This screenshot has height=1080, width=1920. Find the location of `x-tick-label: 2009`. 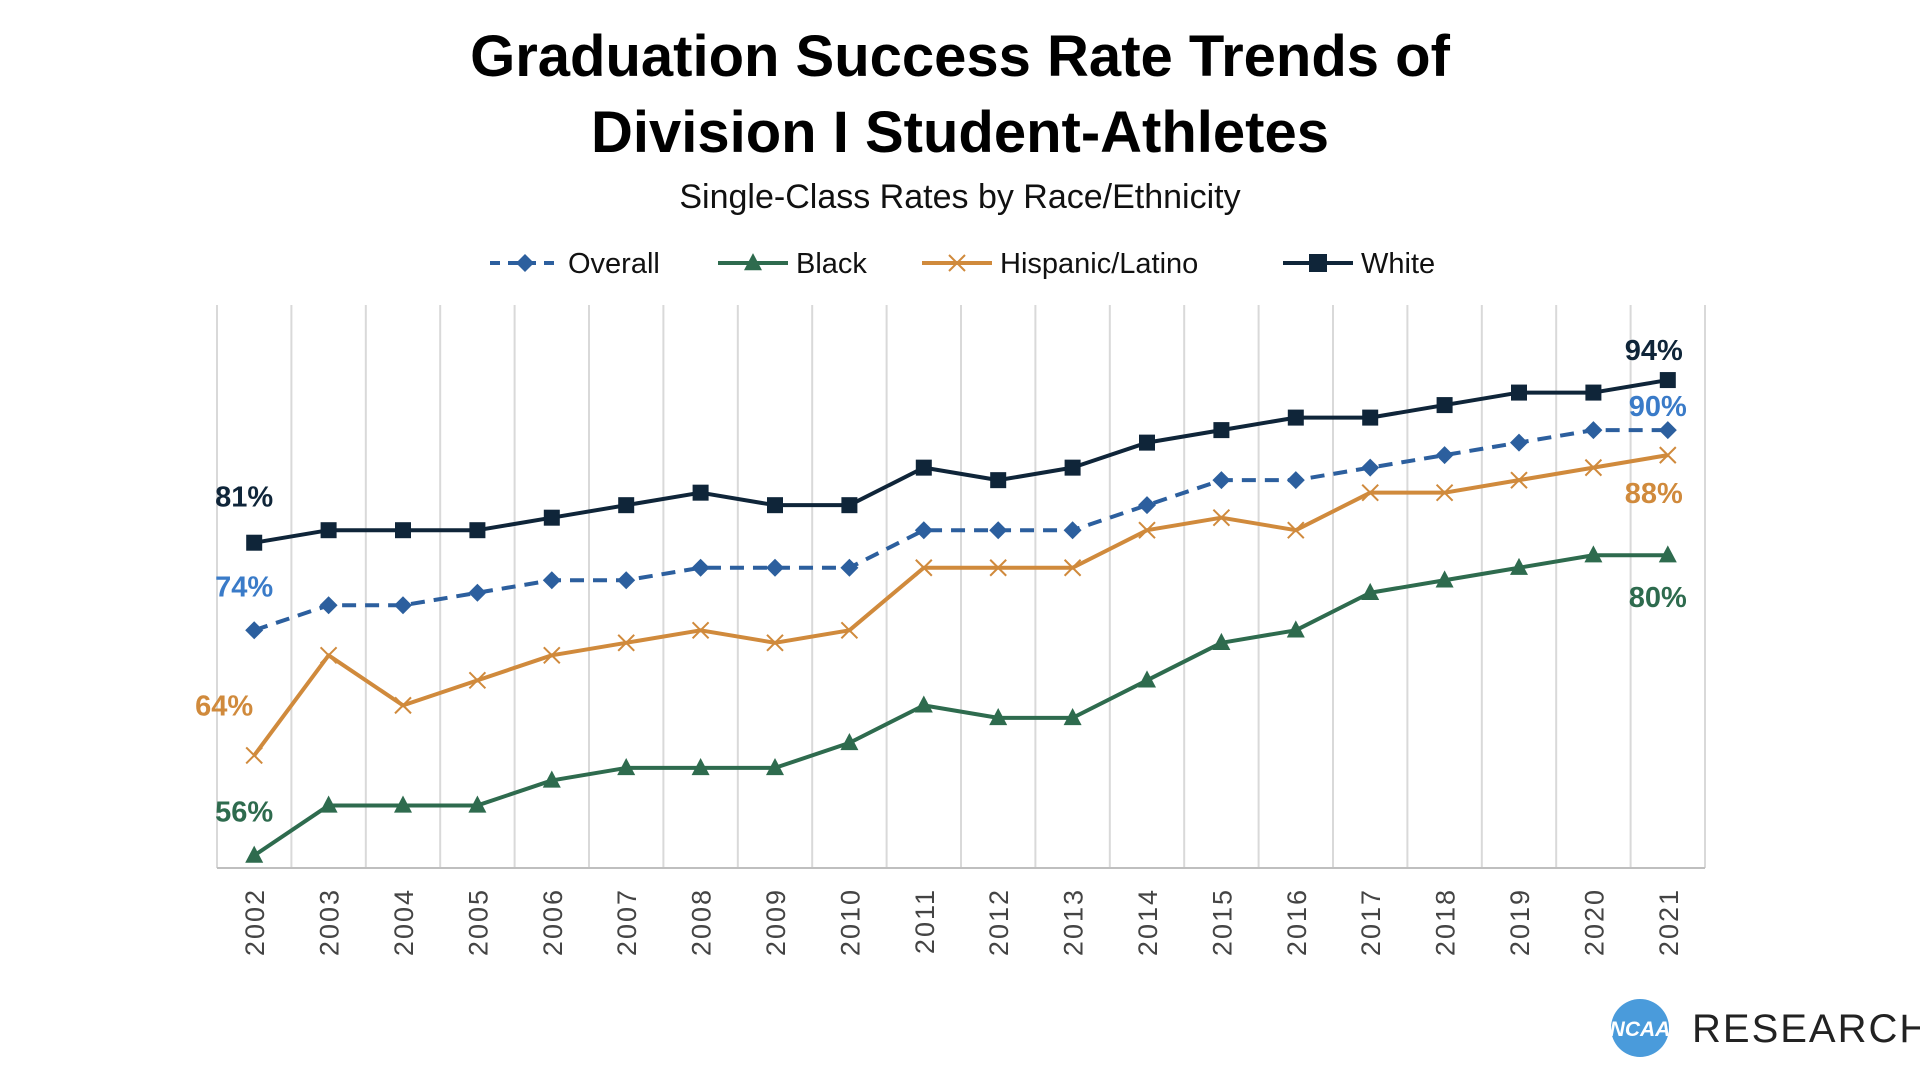

x-tick-label: 2009 is located at coordinates (776, 922).